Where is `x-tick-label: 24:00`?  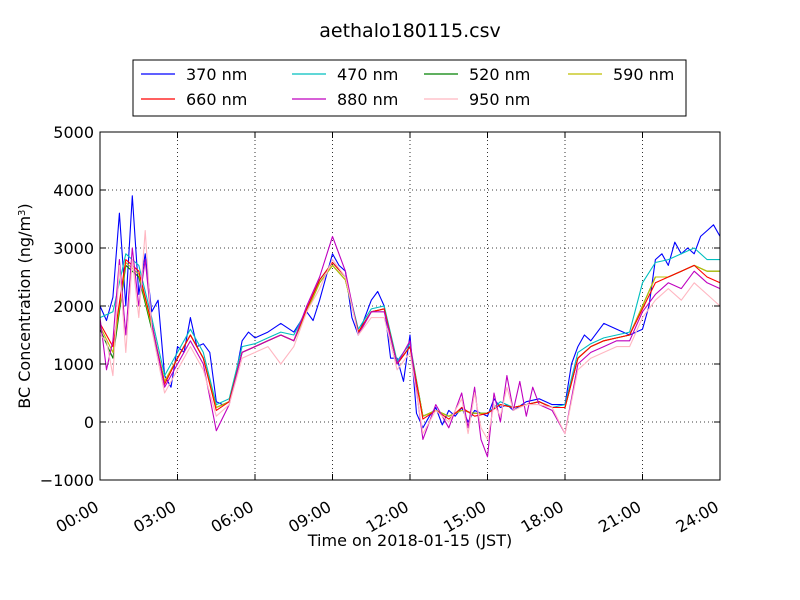 x-tick-label: 24:00 is located at coordinates (697, 517).